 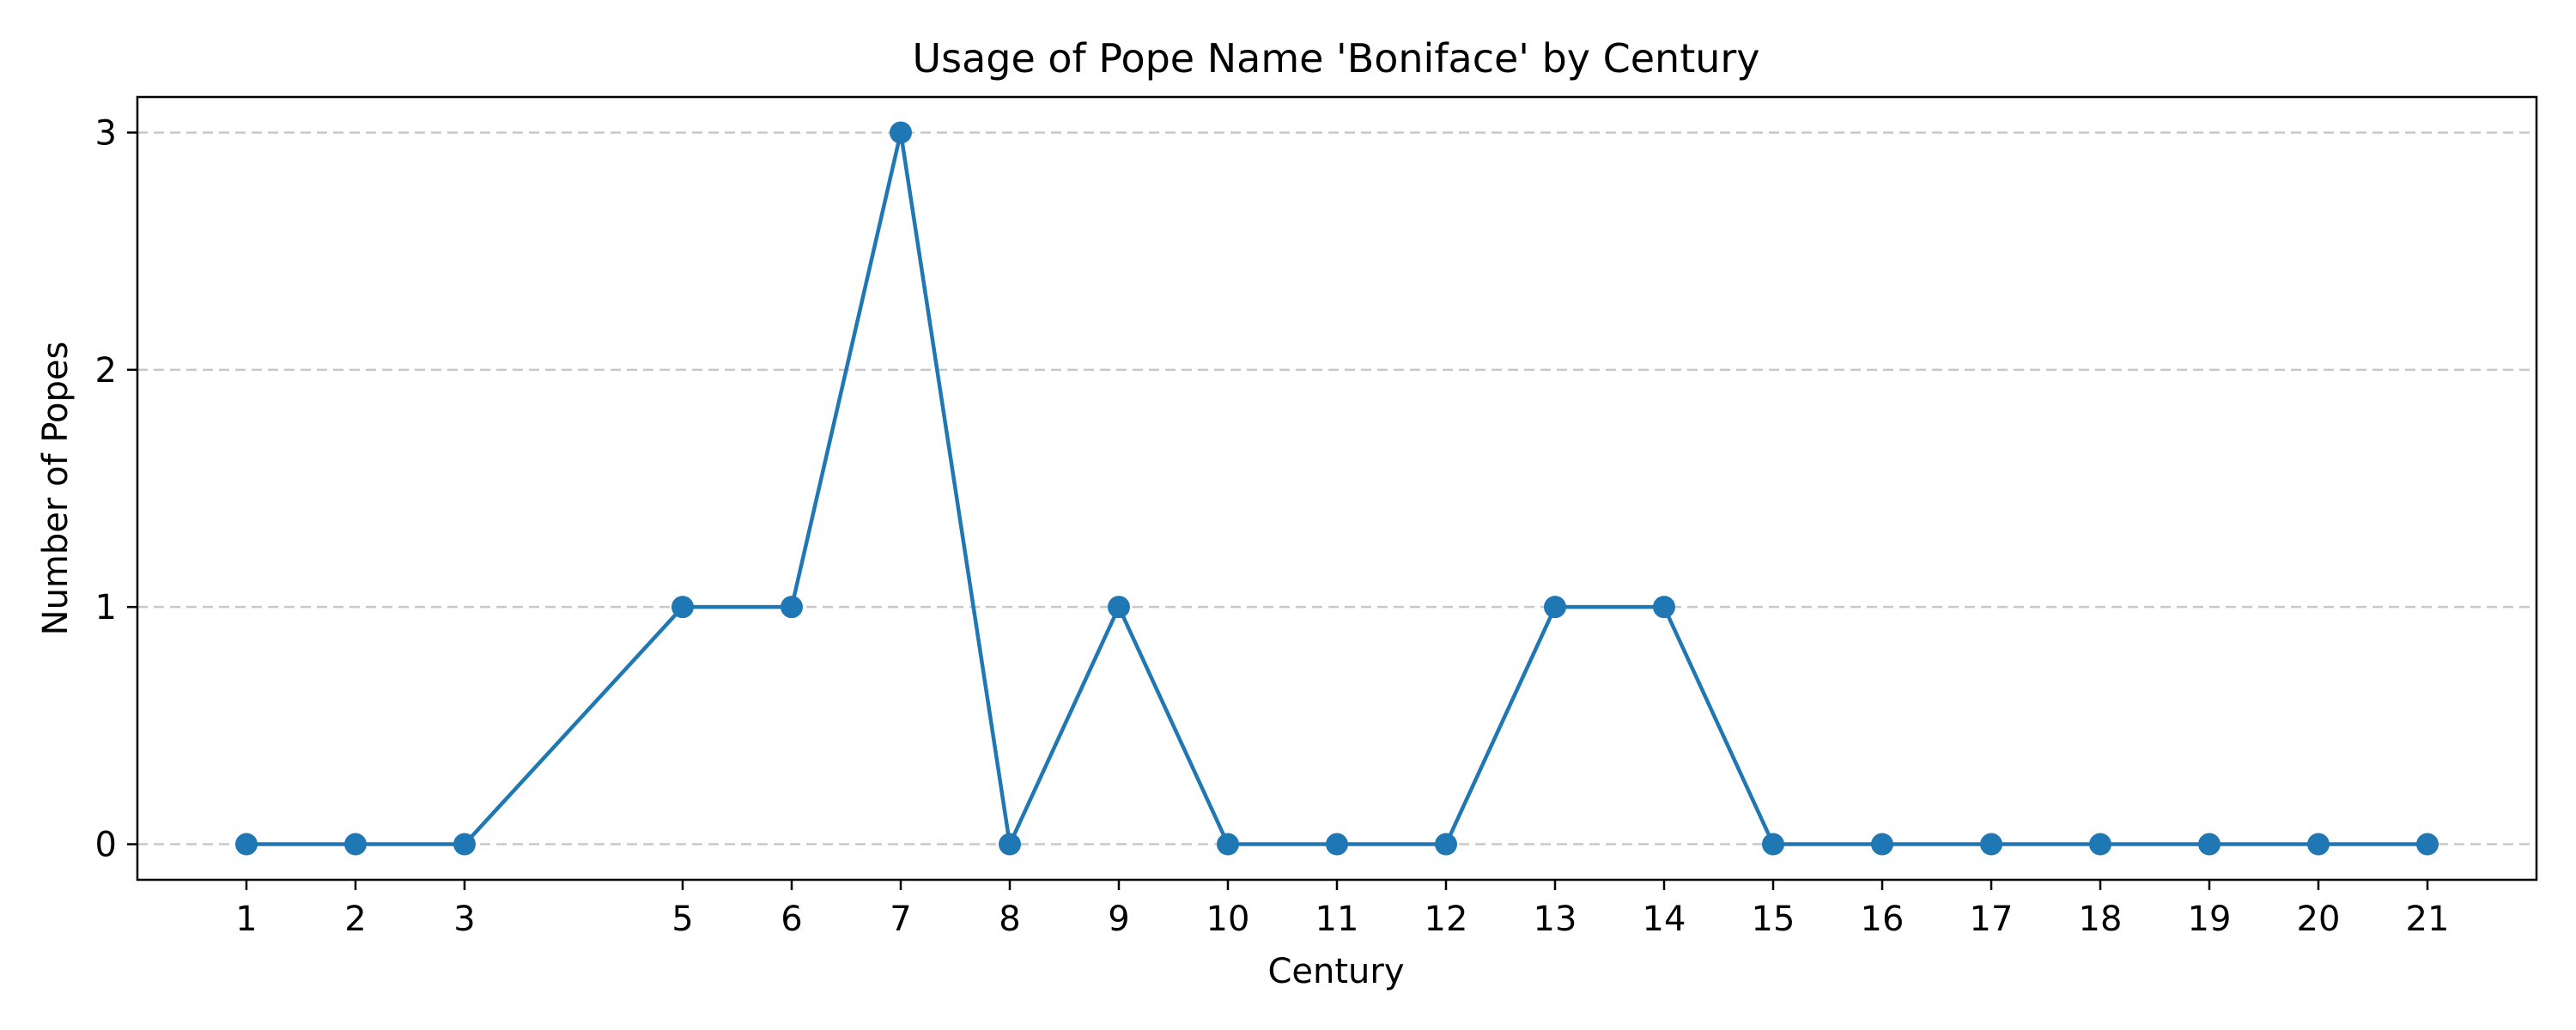 What do you see at coordinates (1335, 971) in the screenshot?
I see `x-axis-label: Century` at bounding box center [1335, 971].